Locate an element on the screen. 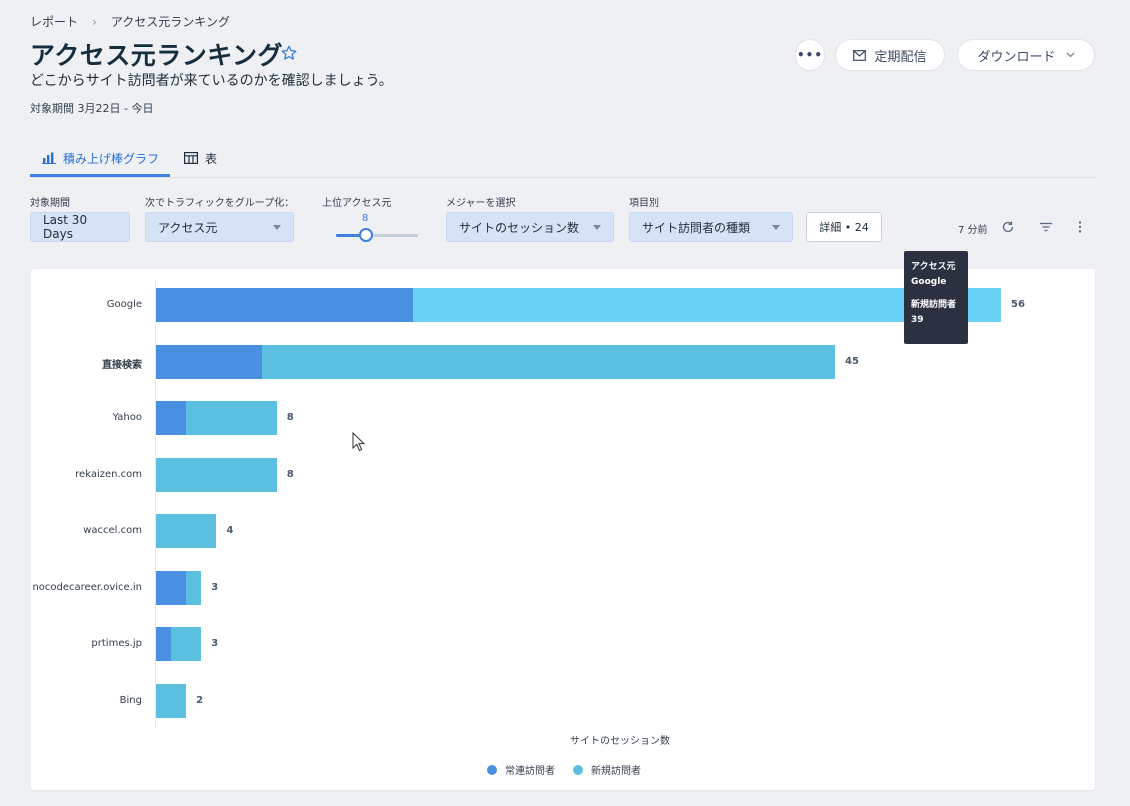 This screenshot has width=1130, height=806. tooltip-metric-label: 新規訪問者 is located at coordinates (934, 305).